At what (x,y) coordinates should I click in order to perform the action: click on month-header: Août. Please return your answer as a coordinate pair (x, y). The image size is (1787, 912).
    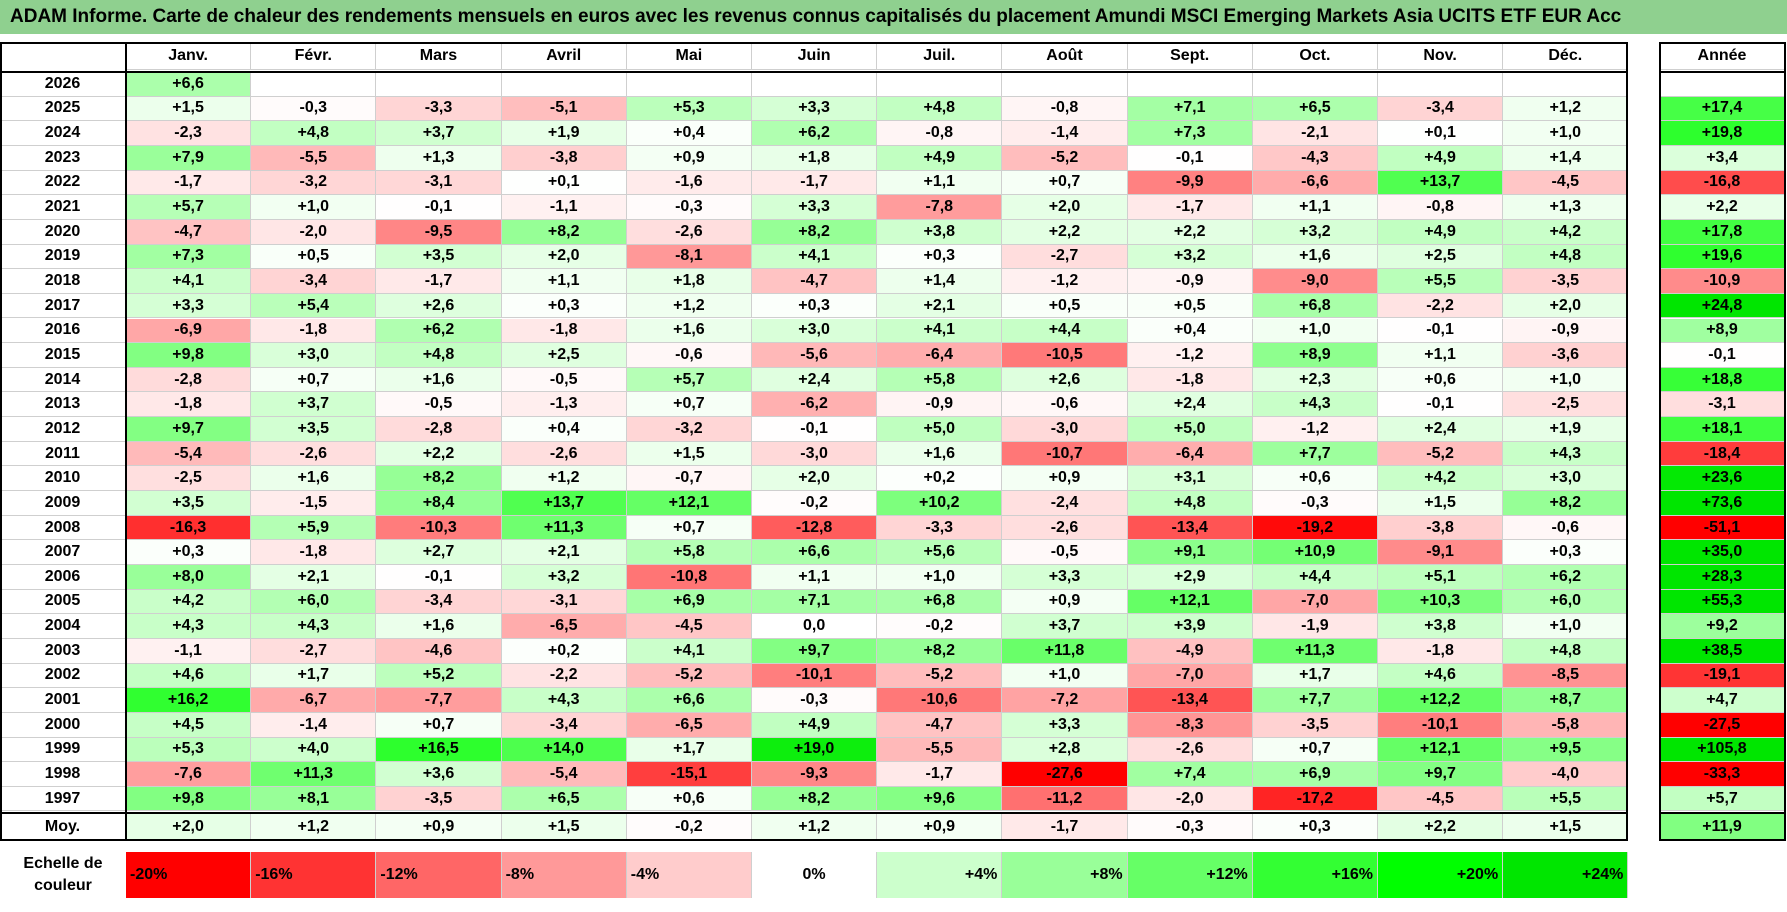
    Looking at the image, I should click on (1065, 56).